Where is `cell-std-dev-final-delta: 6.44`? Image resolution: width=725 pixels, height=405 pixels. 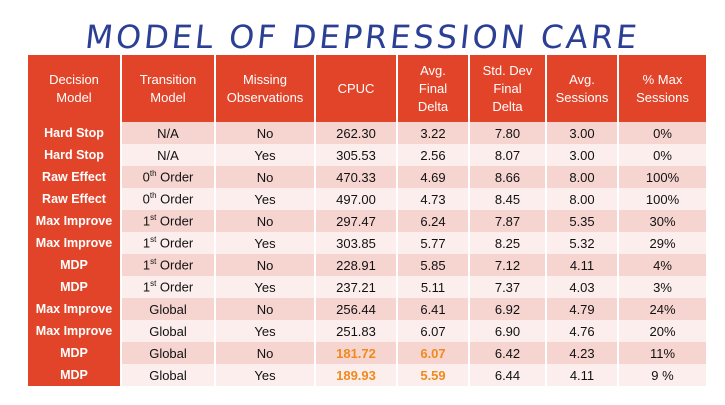 cell-std-dev-final-delta: 6.44 is located at coordinates (507, 375).